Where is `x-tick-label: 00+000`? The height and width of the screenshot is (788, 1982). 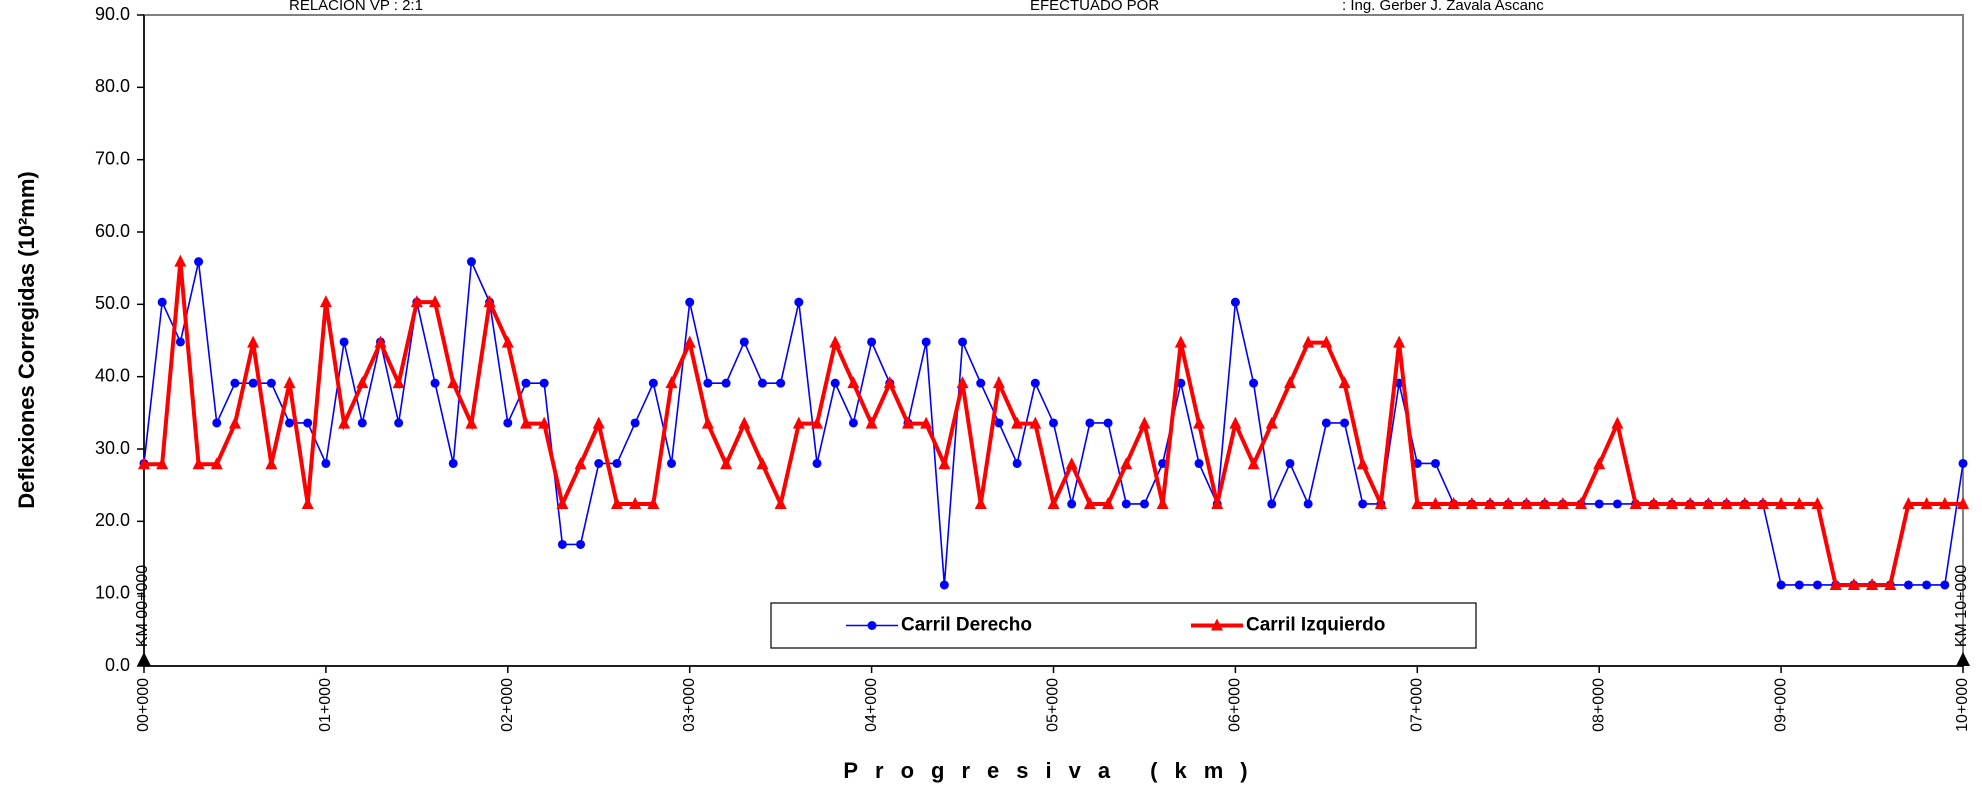 x-tick-label: 00+000 is located at coordinates (143, 705).